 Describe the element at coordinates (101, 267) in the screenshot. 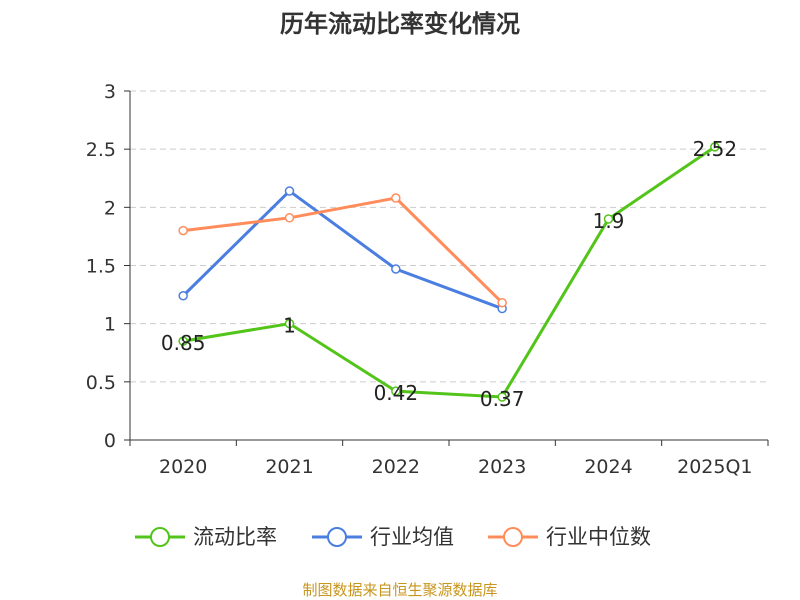

I see `y-tick-label: 1.5` at that location.